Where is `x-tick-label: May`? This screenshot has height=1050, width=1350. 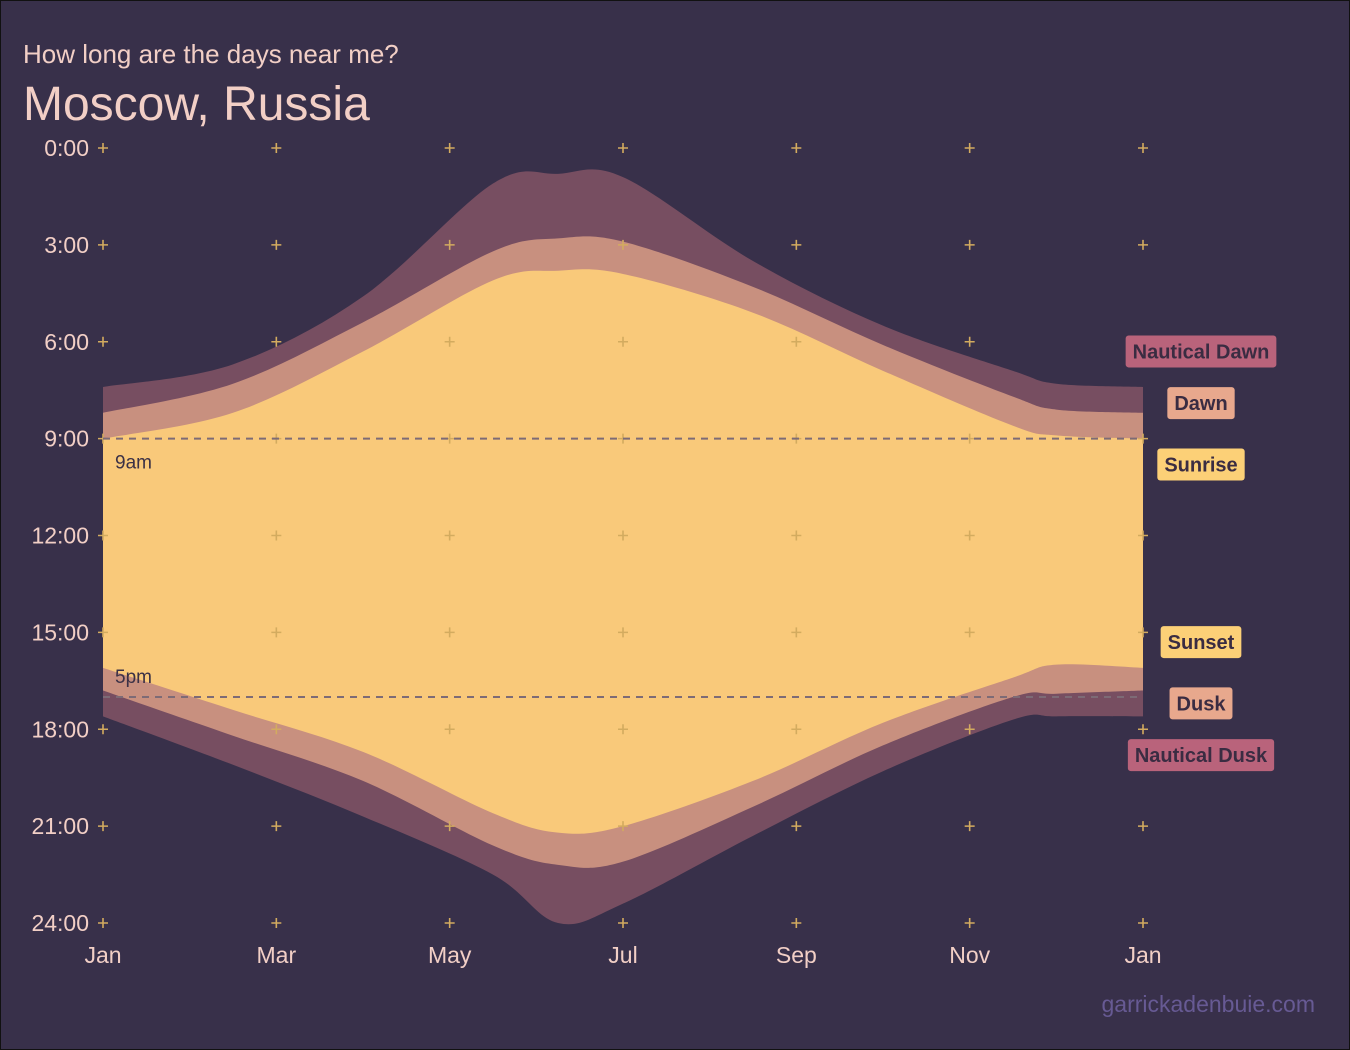 x-tick-label: May is located at coordinates (450, 955).